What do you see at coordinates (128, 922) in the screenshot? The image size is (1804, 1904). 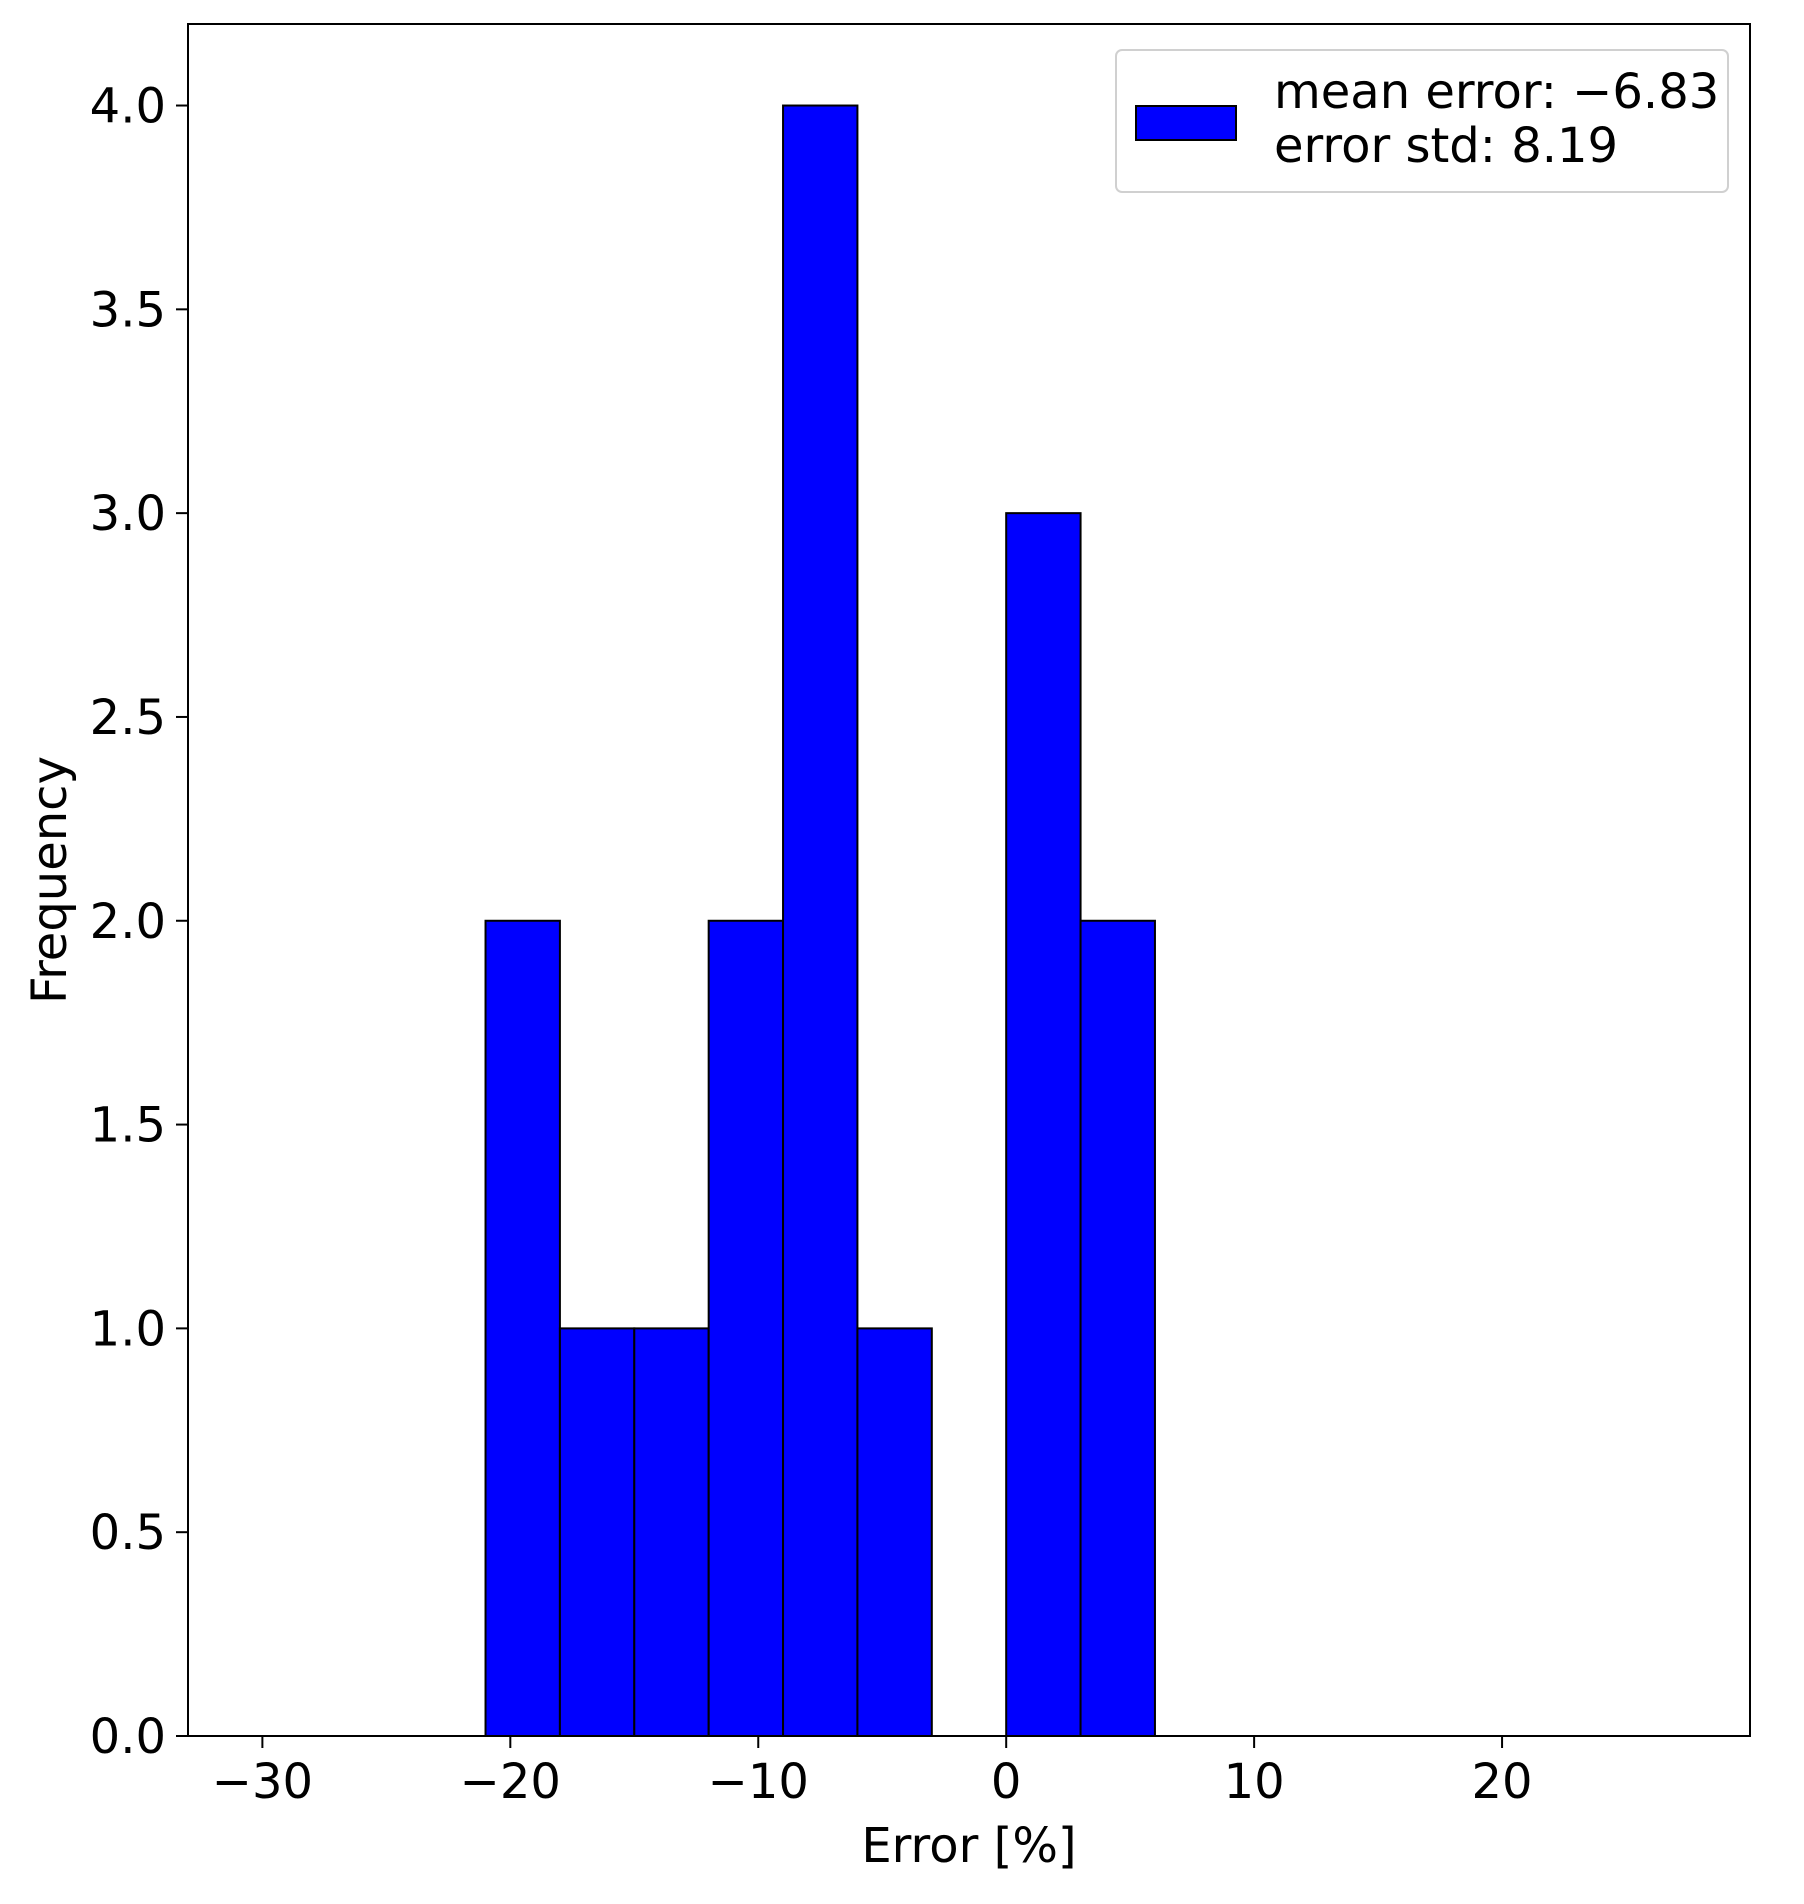 I see `y-tick-label: 2.0` at bounding box center [128, 922].